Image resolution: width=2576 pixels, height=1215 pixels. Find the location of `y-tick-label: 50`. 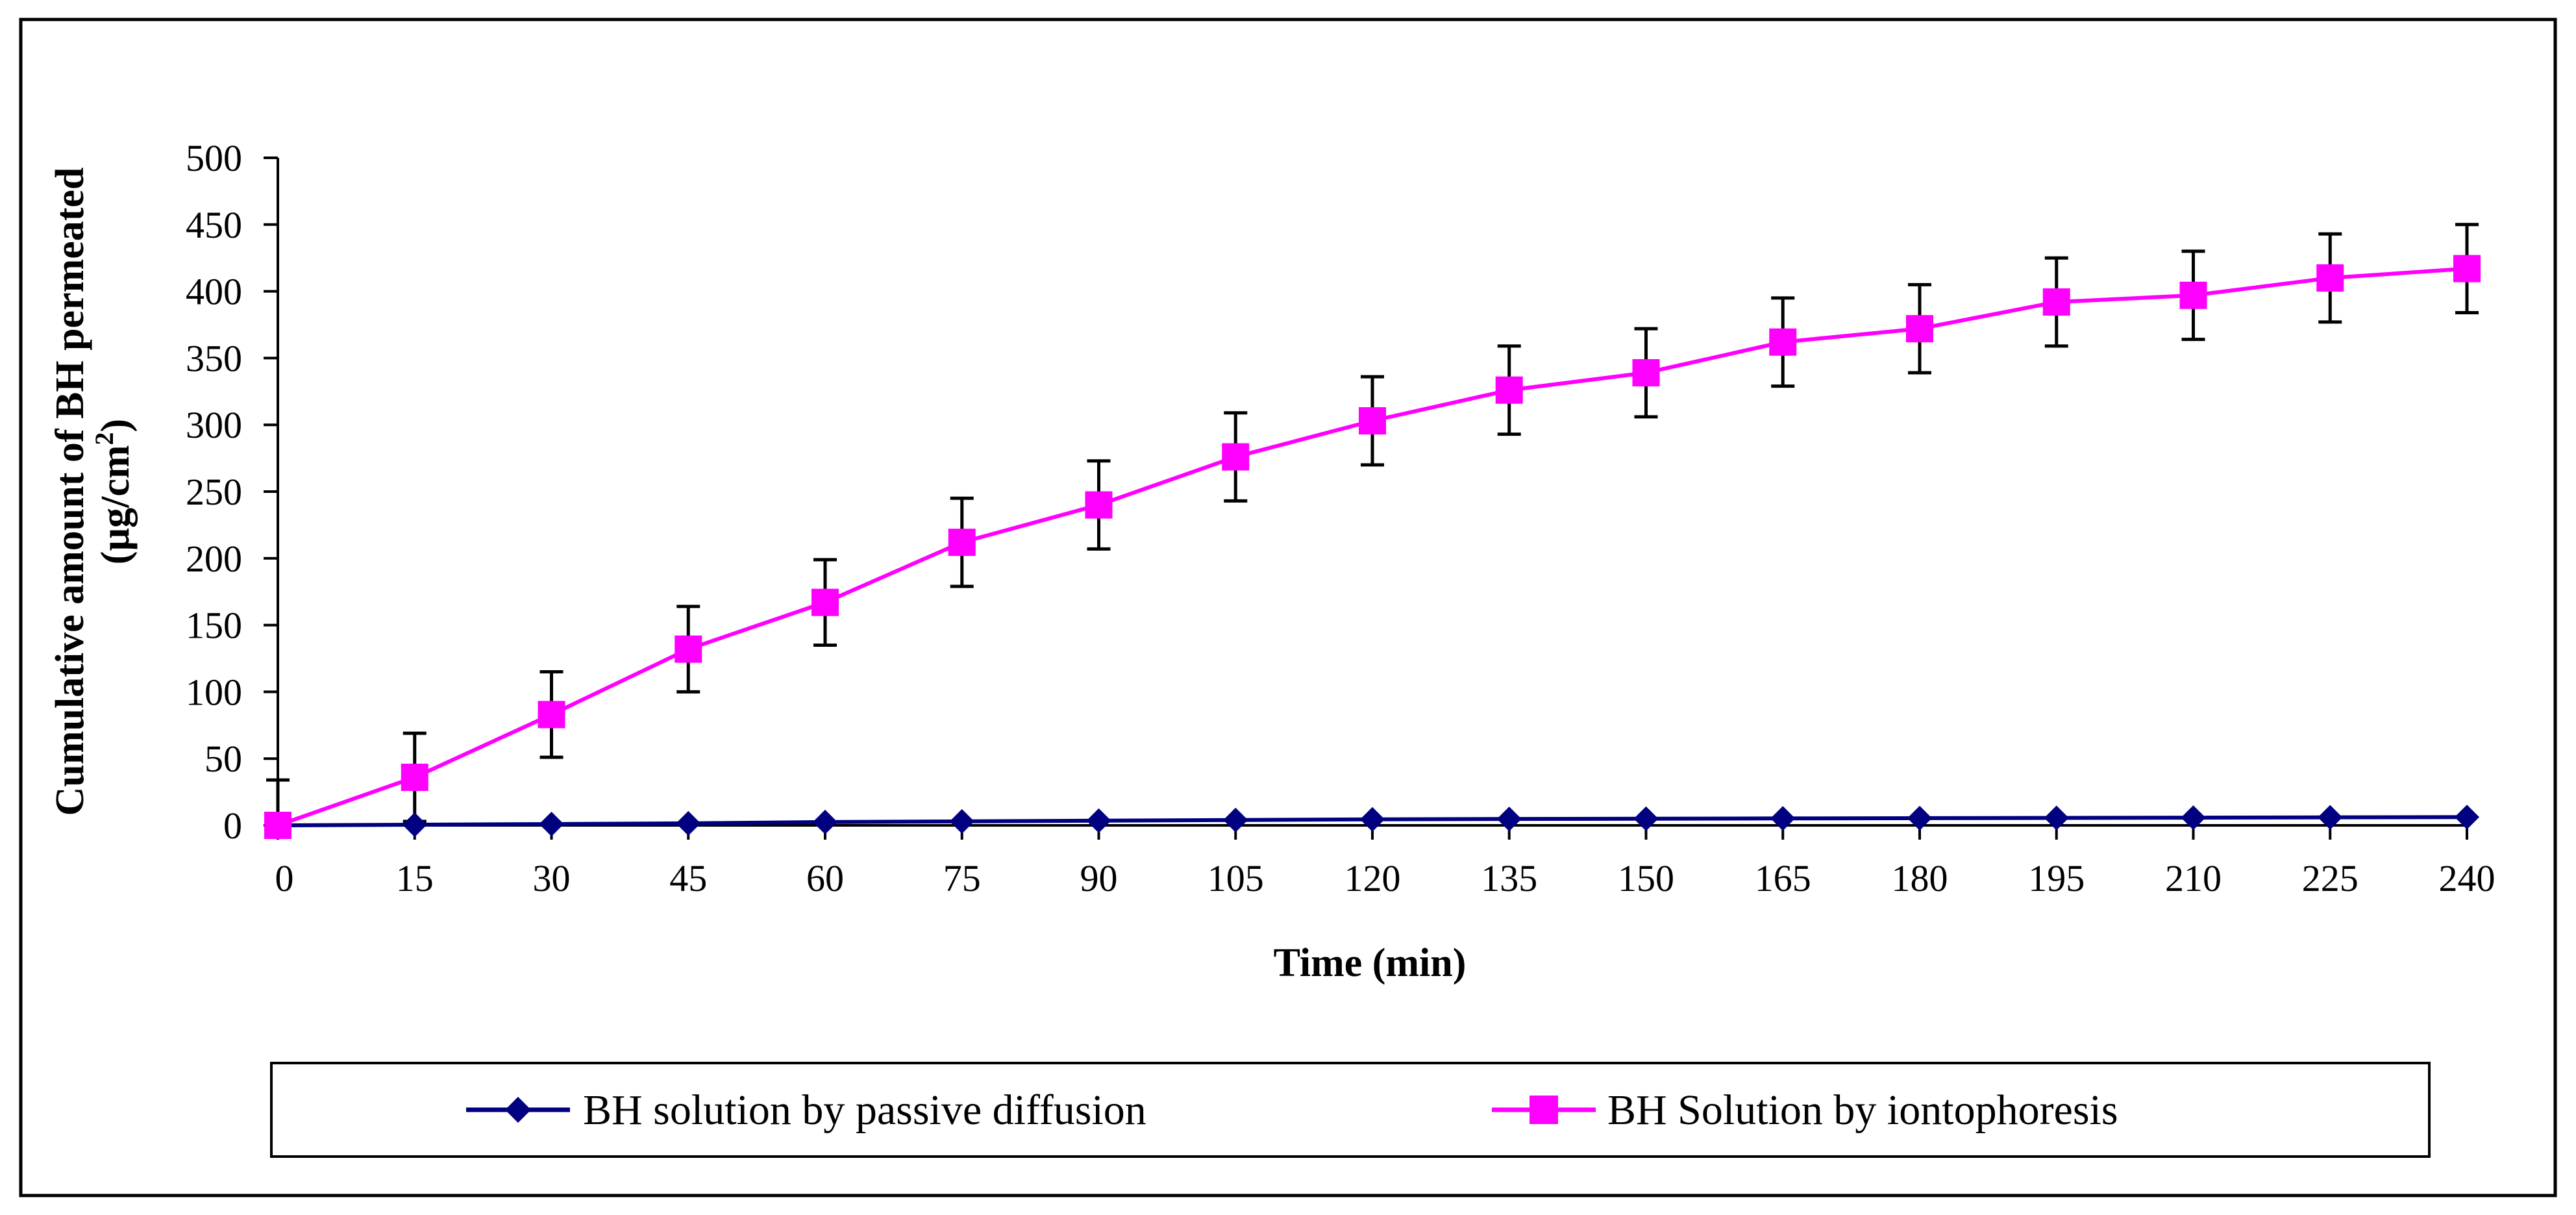

y-tick-label: 50 is located at coordinates (223, 759).